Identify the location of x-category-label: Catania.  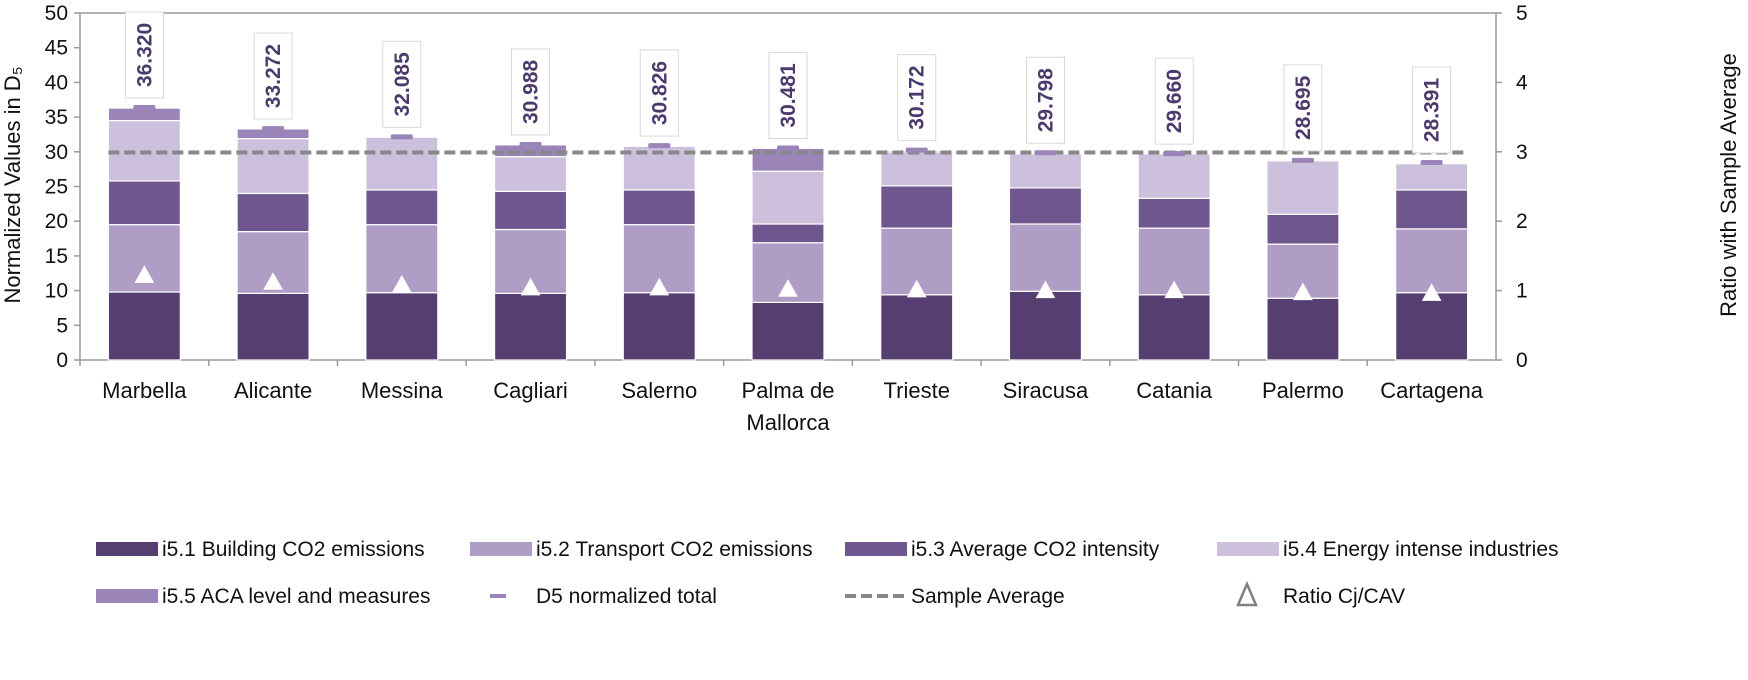
(1174, 390).